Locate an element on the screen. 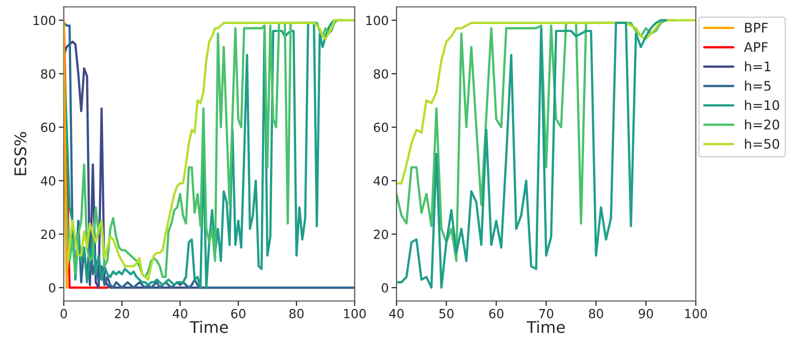 The width and height of the screenshot is (797, 344). legend-label: APF is located at coordinates (756, 47).